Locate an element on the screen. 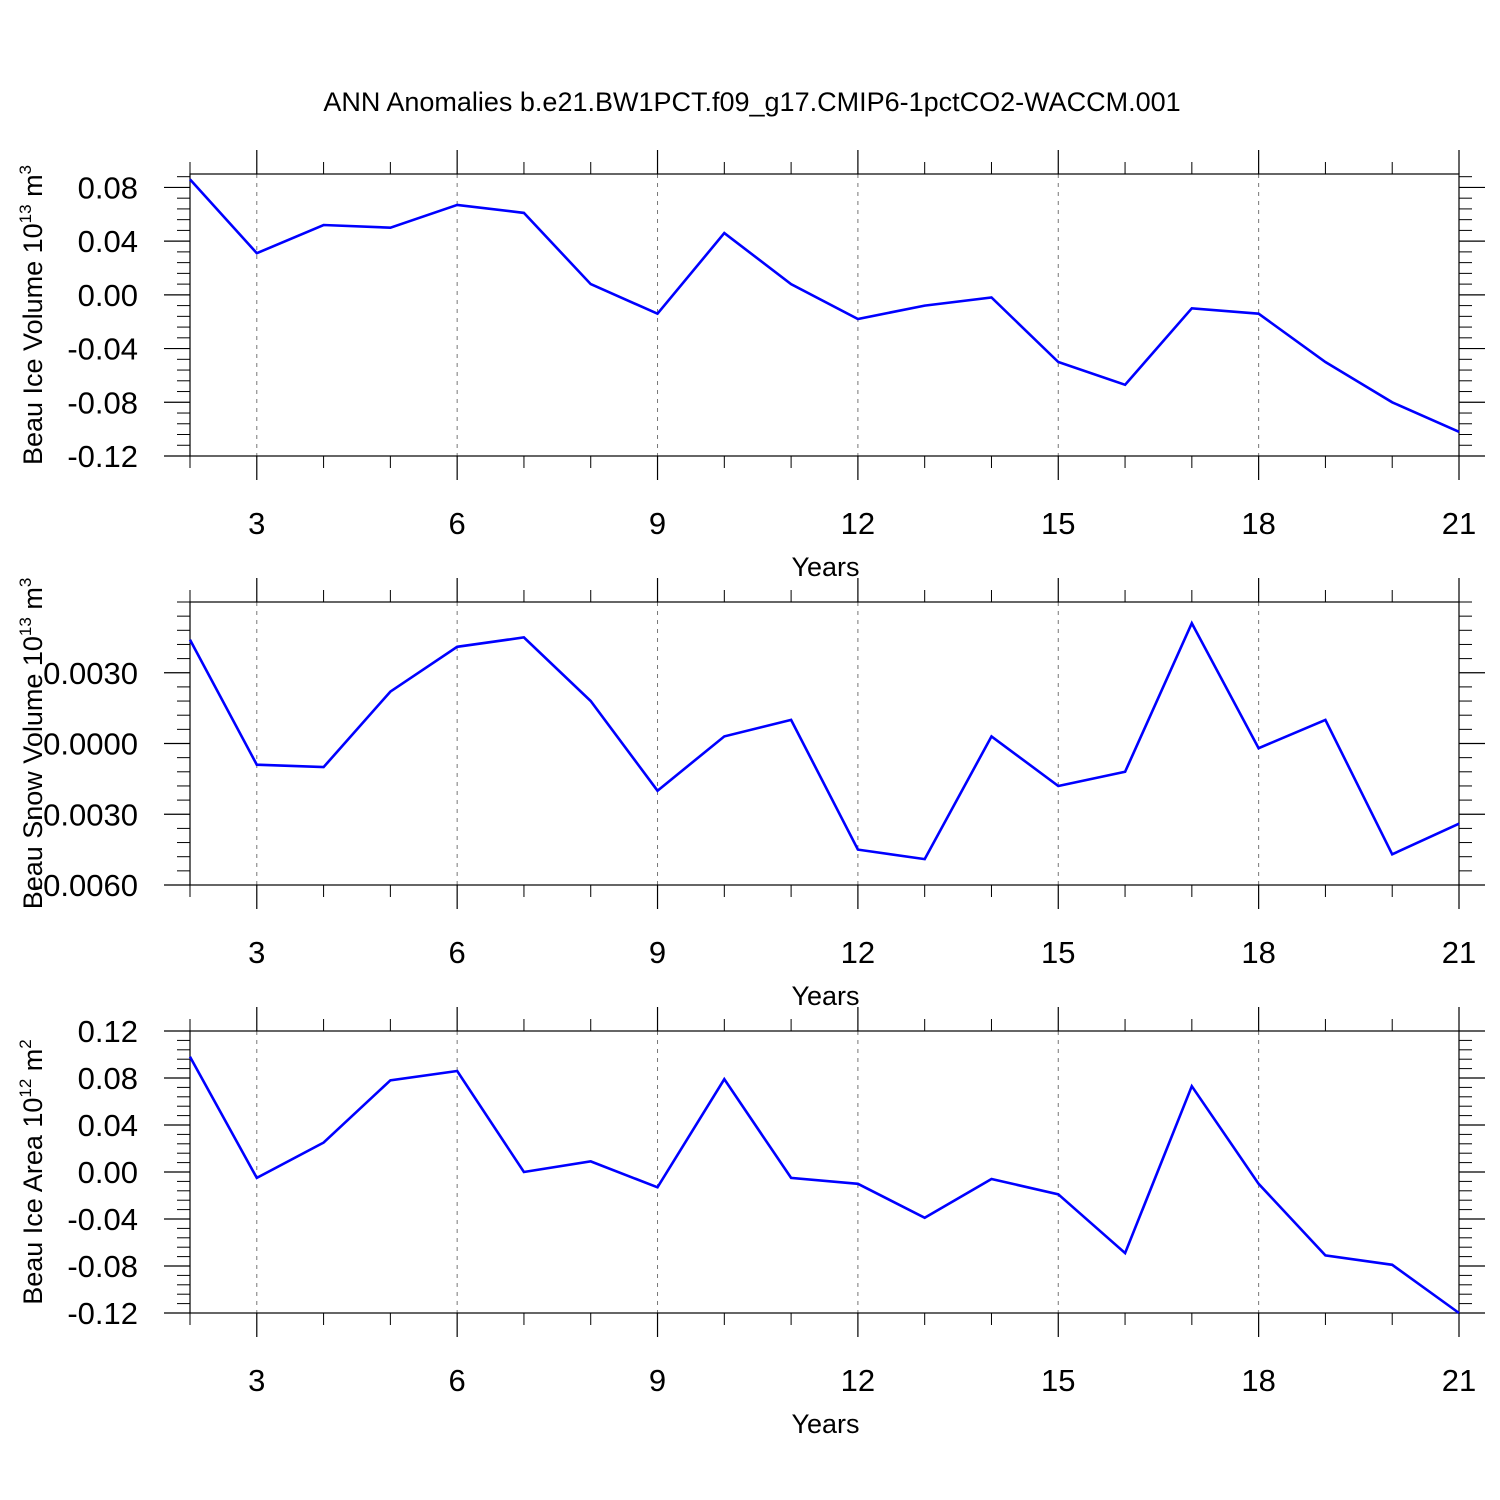 The height and width of the screenshot is (1500, 1500). y-tick-label: -0.0060 is located at coordinates (85, 885).